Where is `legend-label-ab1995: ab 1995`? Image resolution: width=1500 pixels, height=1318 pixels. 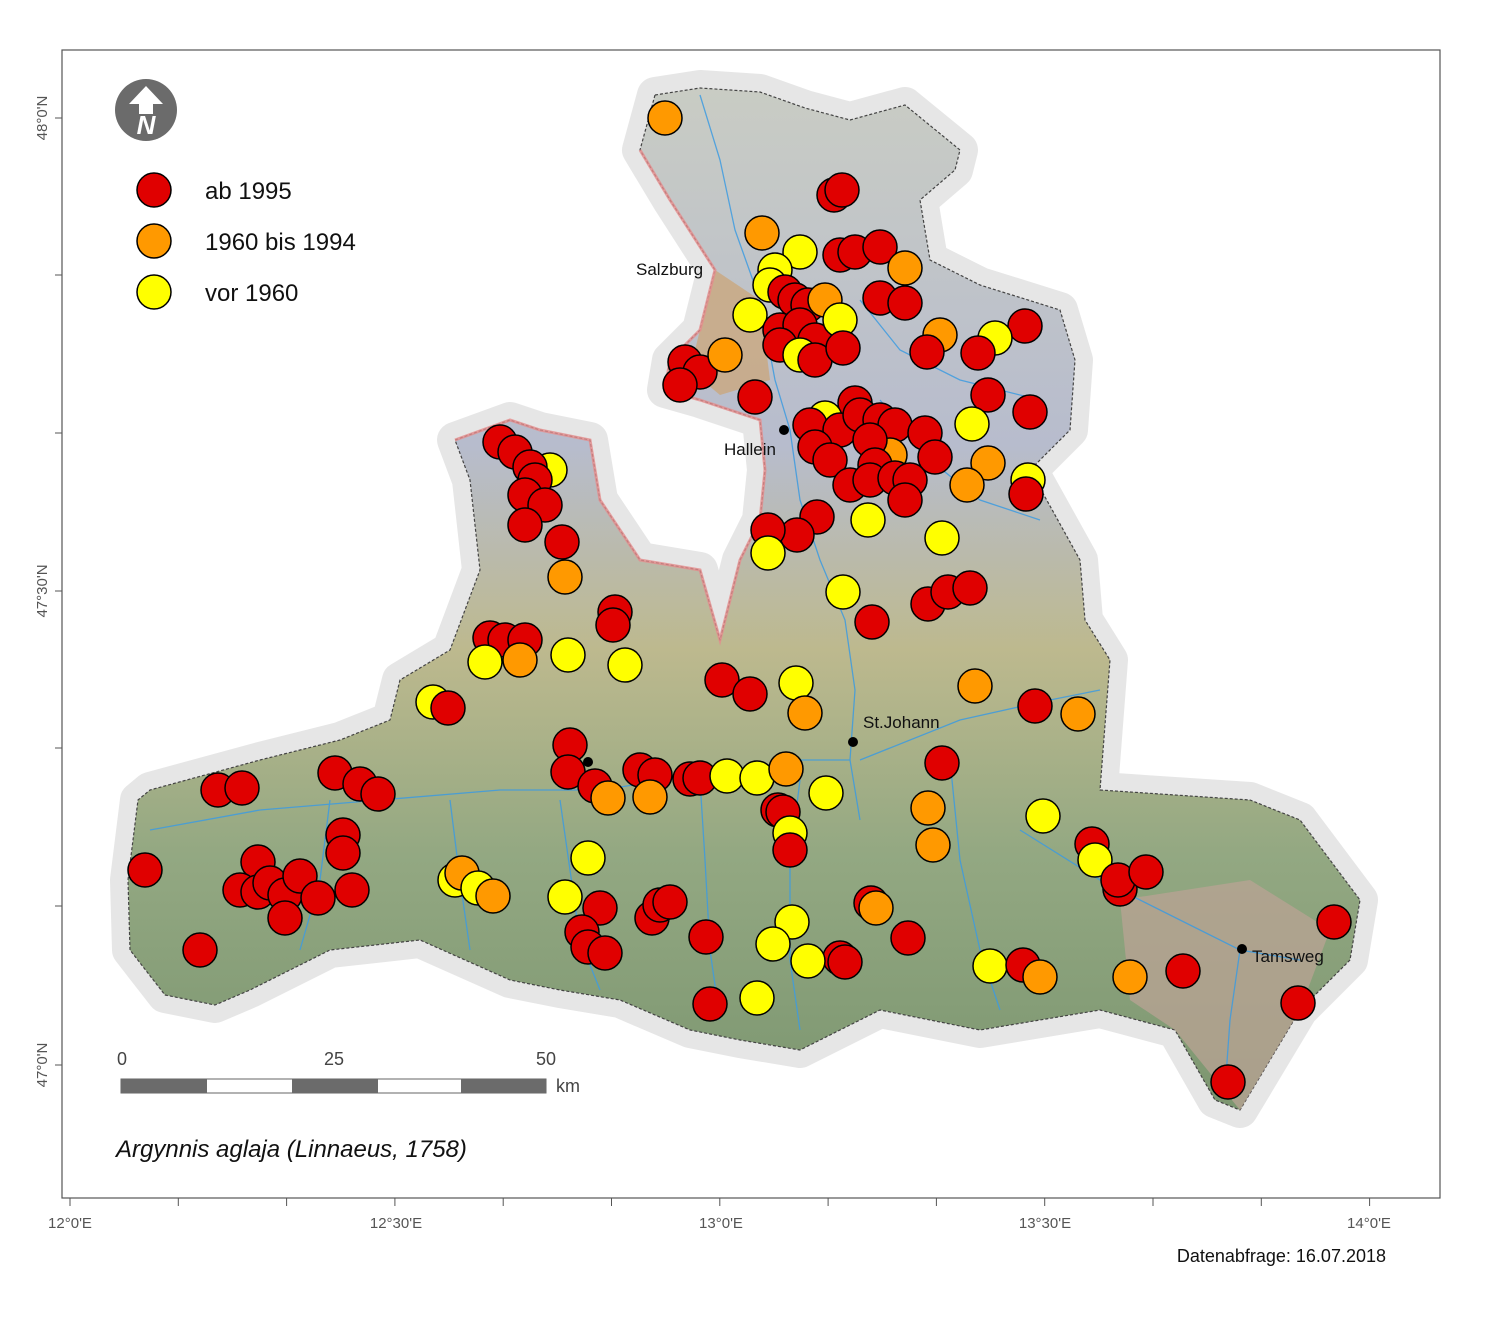
legend-label-ab1995: ab 1995 is located at coordinates (248, 191).